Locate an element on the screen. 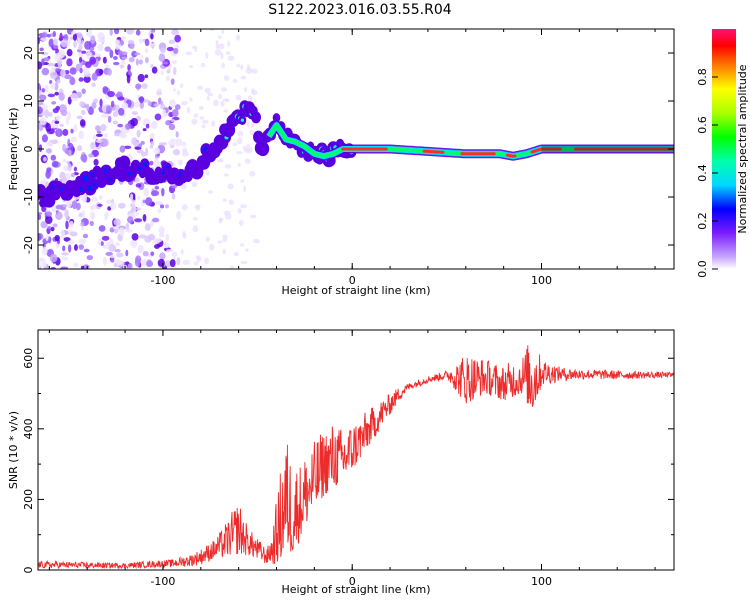 This screenshot has width=750, height=600. colorbar-ticks: 0.0 0.2 0.4 0.6 0.8 is located at coordinates (707, 173).